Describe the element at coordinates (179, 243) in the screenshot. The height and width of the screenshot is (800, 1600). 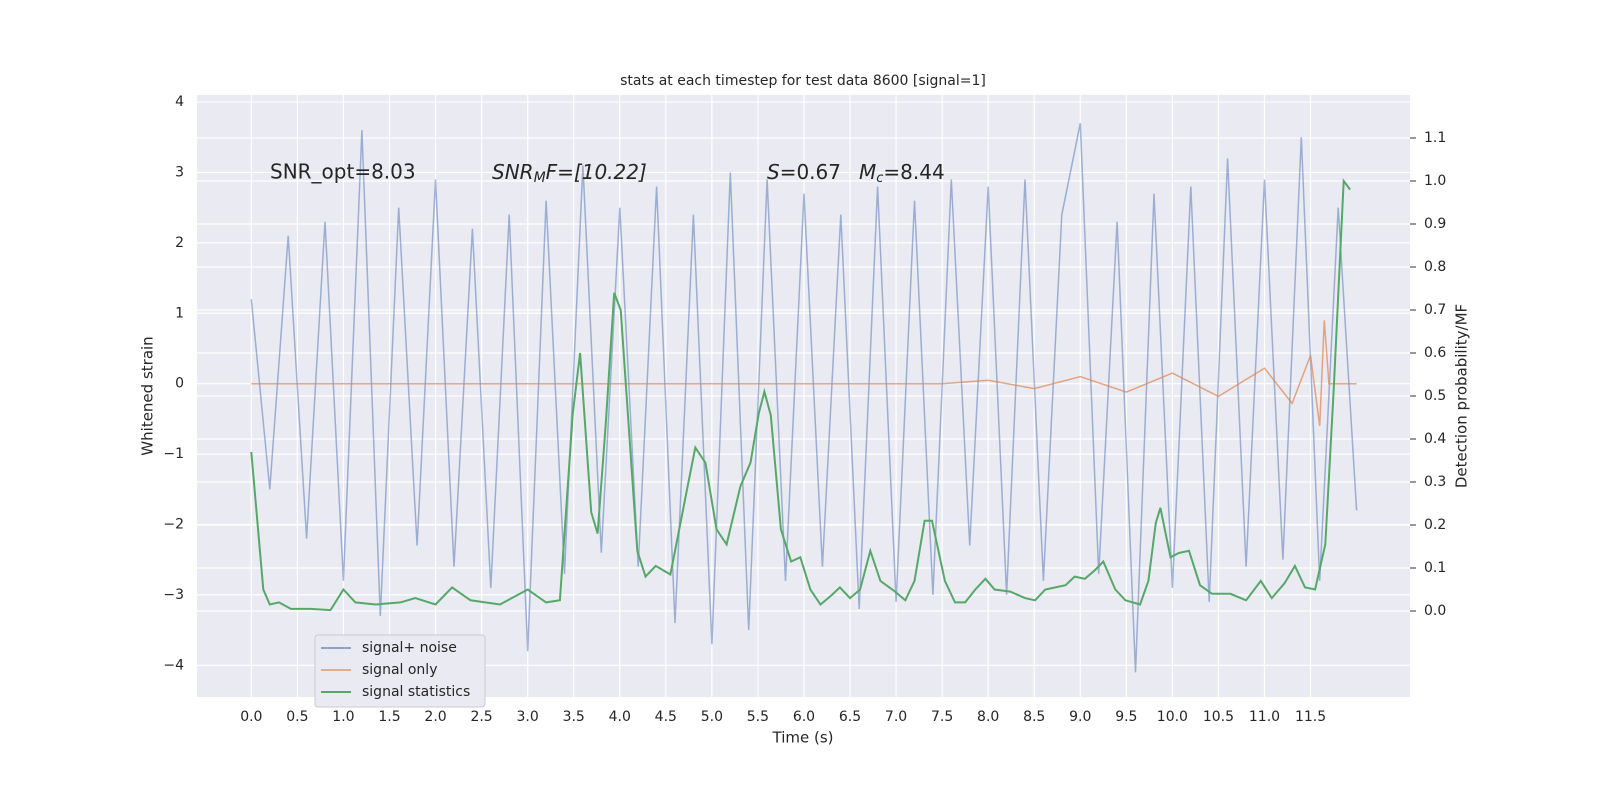
I see `y-tick-label: 2` at that location.